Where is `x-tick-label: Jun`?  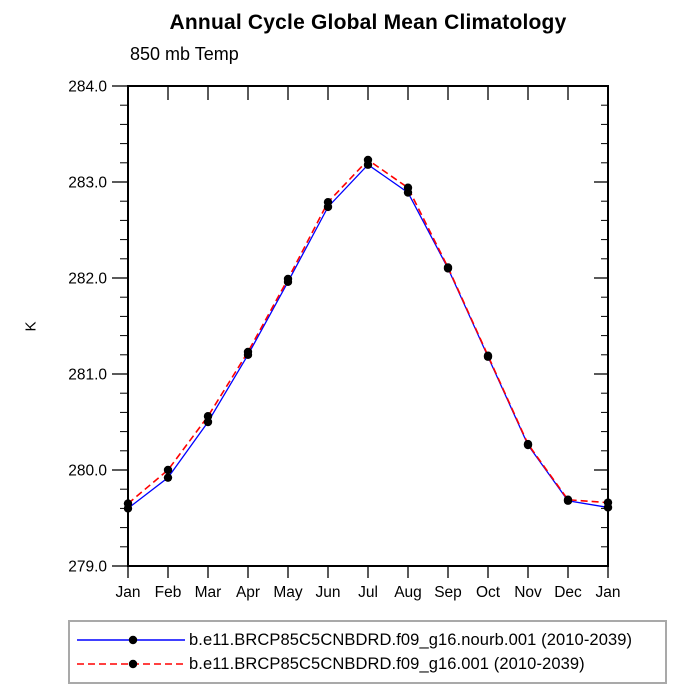 x-tick-label: Jun is located at coordinates (328, 592).